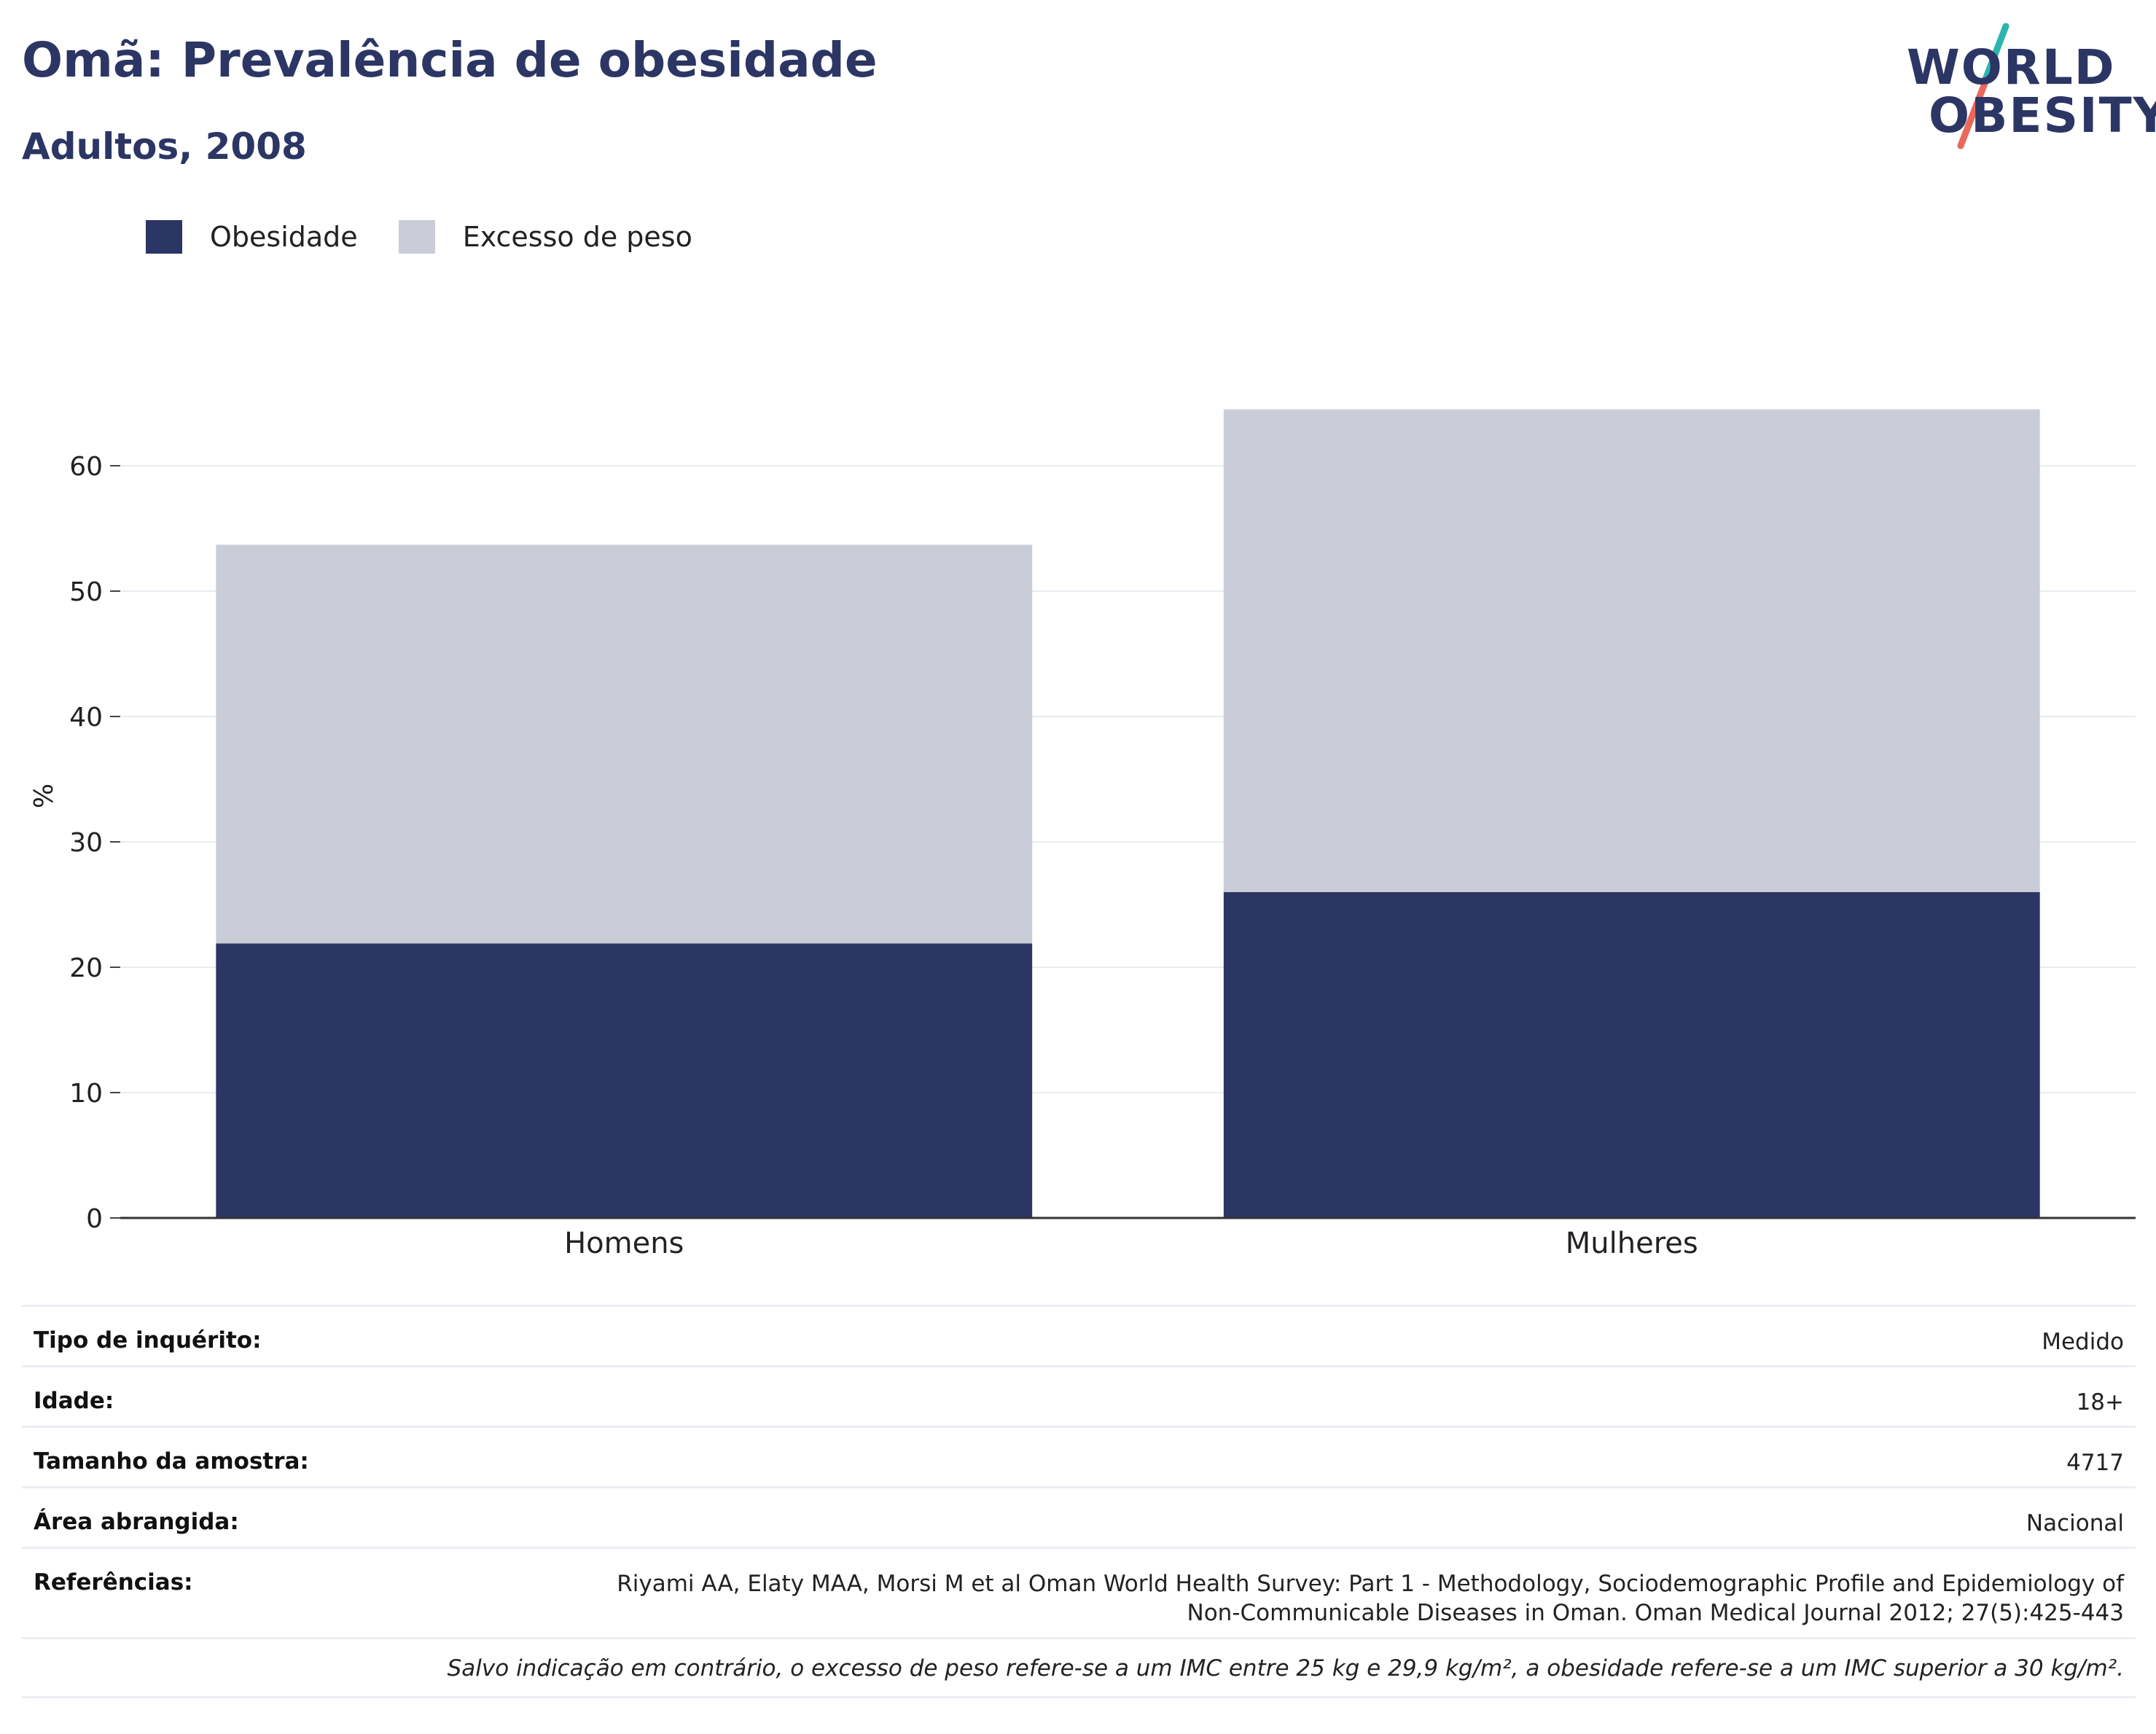  I want to click on bar-excesso-de-peso-mulheres, so click(1632, 650).